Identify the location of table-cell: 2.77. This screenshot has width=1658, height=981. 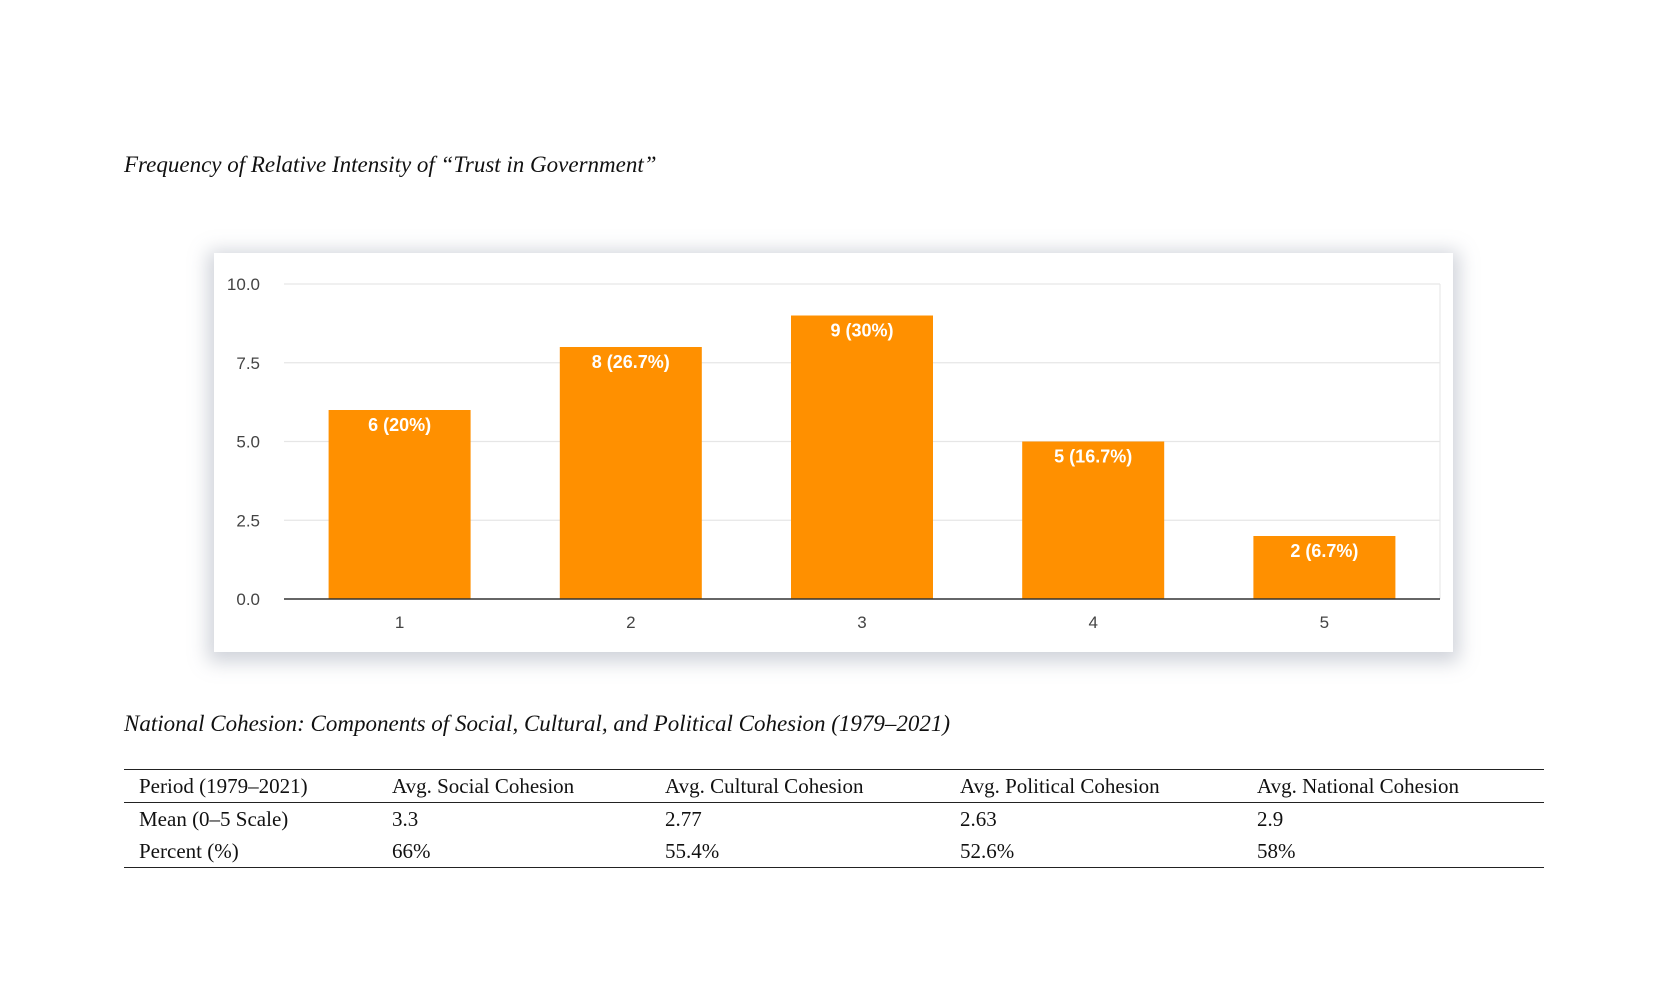
(683, 819).